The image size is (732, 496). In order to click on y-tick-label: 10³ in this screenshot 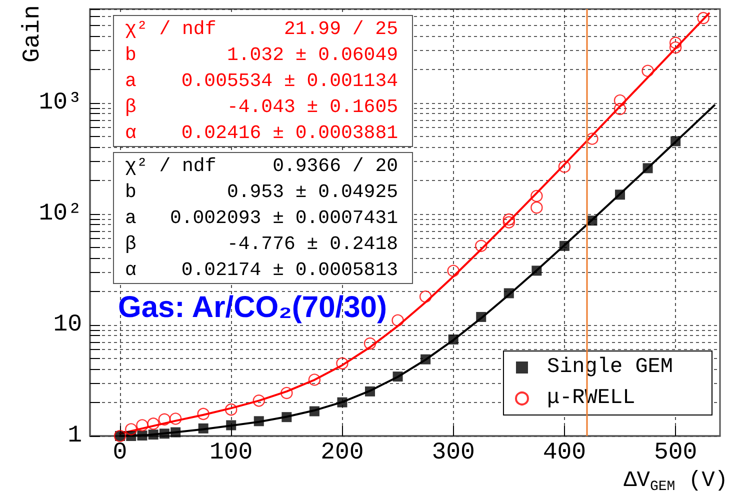, I will do `click(60, 102)`.